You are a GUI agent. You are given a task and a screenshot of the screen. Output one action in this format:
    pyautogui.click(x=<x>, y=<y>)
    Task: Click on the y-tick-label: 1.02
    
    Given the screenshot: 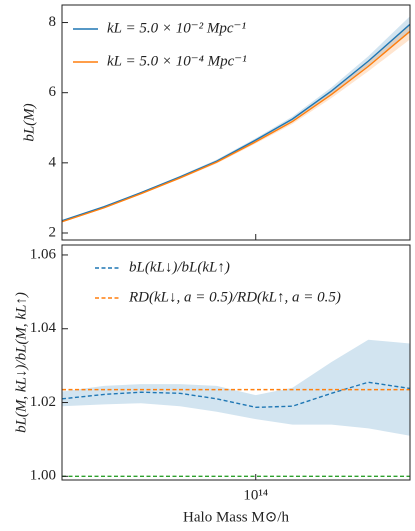 What is the action you would take?
    pyautogui.click(x=43, y=402)
    